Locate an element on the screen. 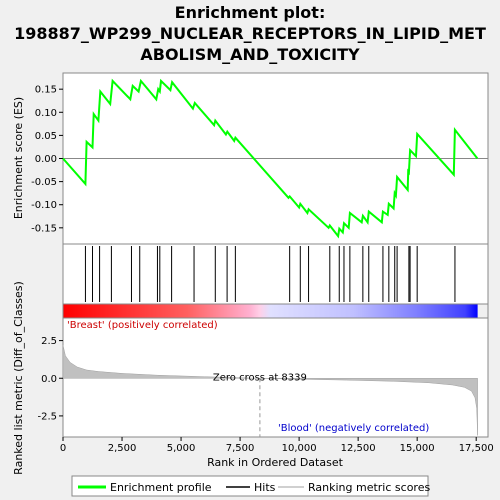 This screenshot has width=500, height=500. title-line-1: Enrichment plot: is located at coordinates (250, 12).